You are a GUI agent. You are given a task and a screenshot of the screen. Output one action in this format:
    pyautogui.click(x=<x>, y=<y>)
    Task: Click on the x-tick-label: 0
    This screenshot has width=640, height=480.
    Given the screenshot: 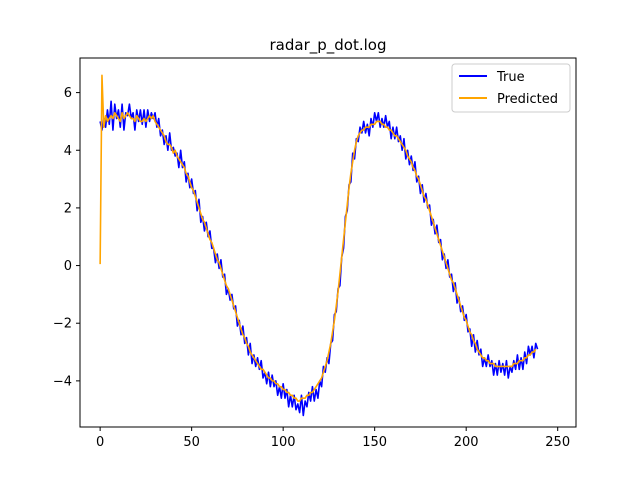 What is the action you would take?
    pyautogui.click(x=100, y=442)
    